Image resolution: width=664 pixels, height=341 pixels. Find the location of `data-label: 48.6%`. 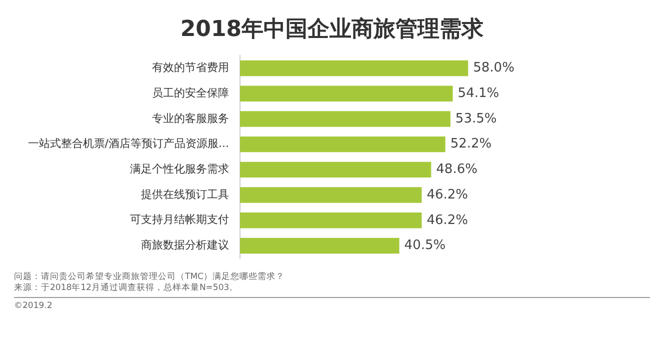

data-label: 48.6% is located at coordinates (457, 170).